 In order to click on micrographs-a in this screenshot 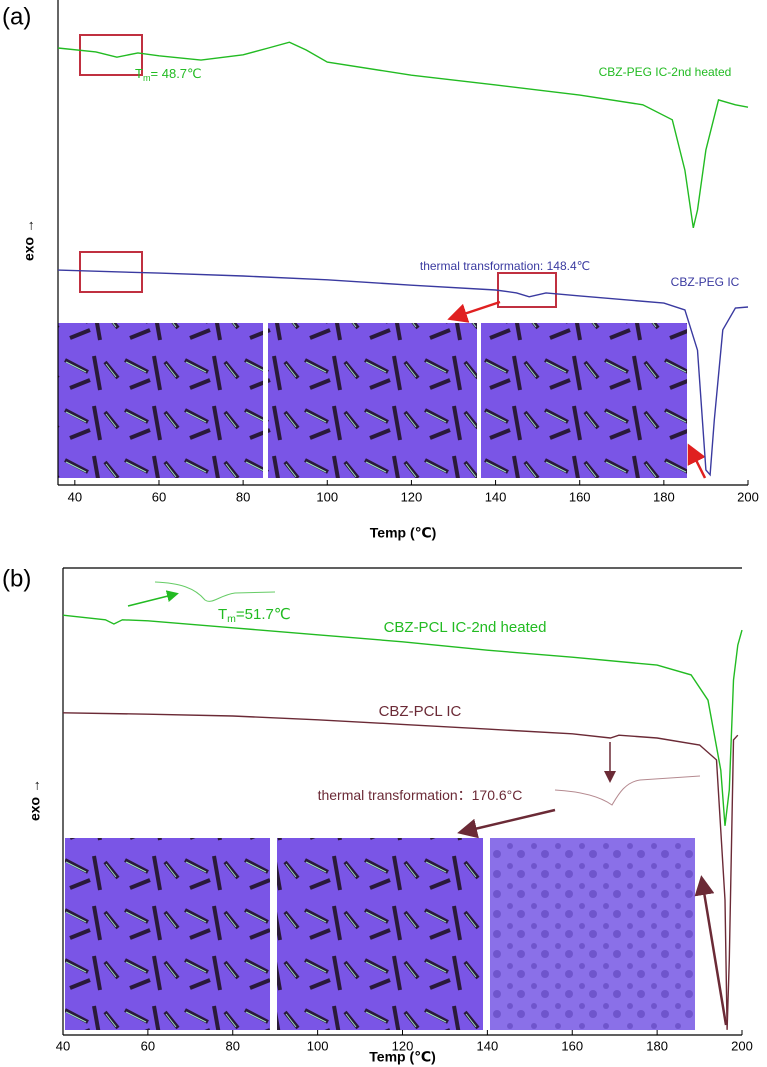, I will do `click(372, 400)`.